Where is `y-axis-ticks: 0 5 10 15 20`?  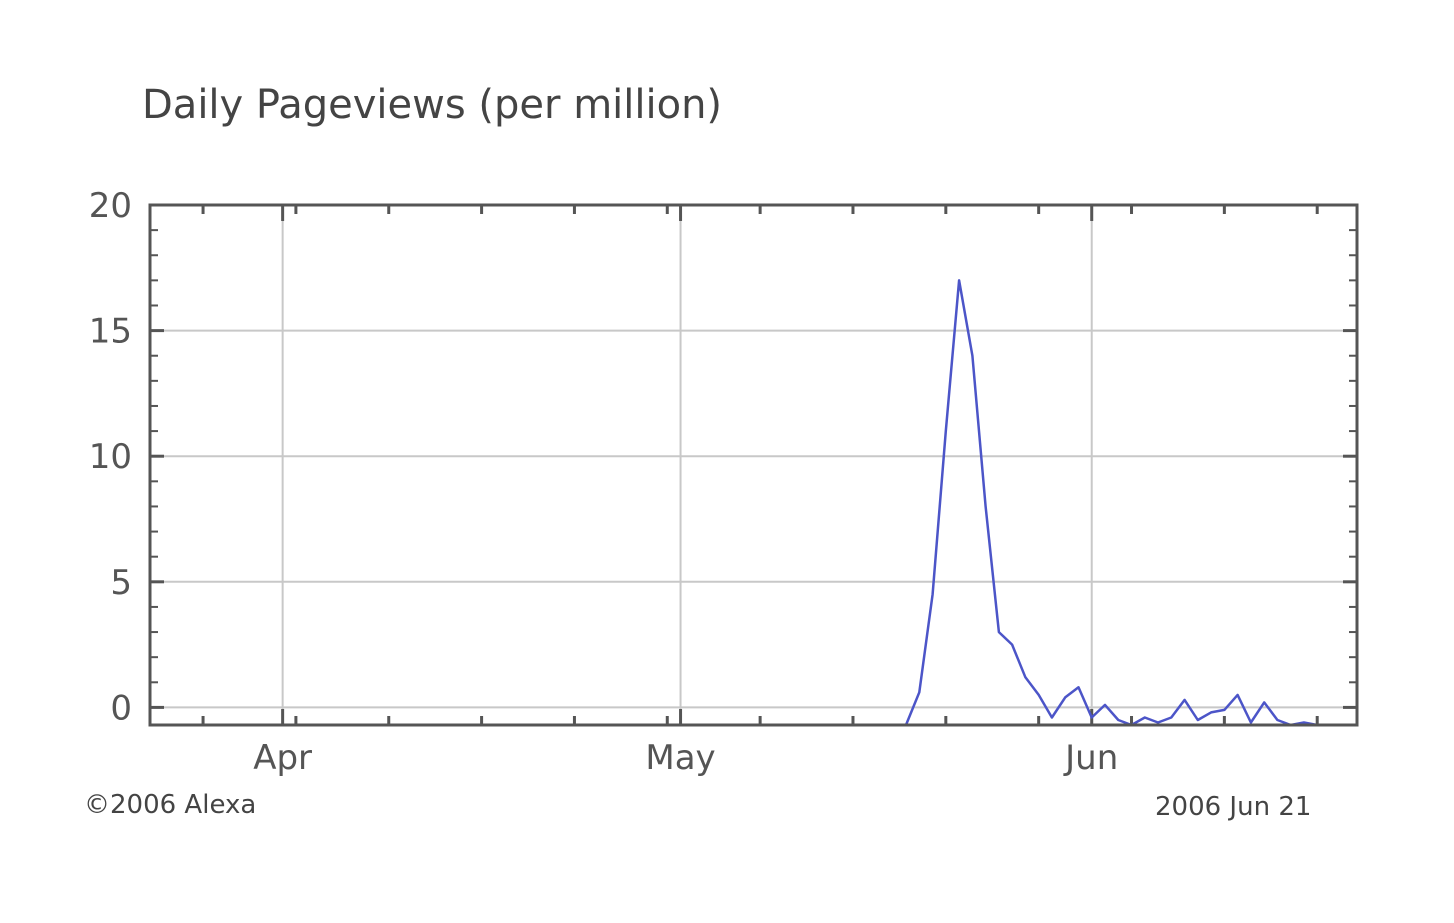 y-axis-ticks: 0 5 10 15 20 is located at coordinates (110, 457).